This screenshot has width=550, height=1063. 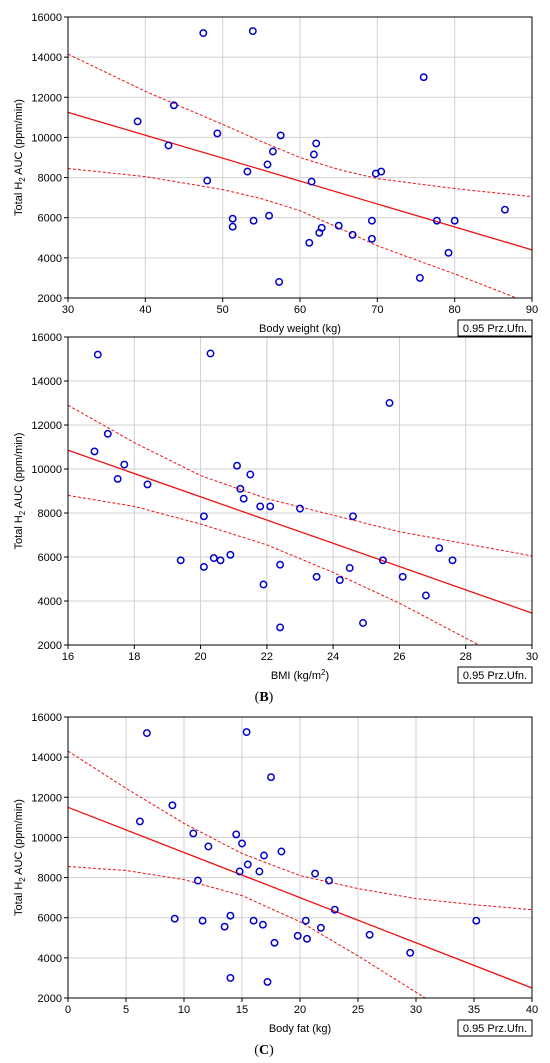 What do you see at coordinates (145, 310) in the screenshot?
I see `x-tick-label: 40` at bounding box center [145, 310].